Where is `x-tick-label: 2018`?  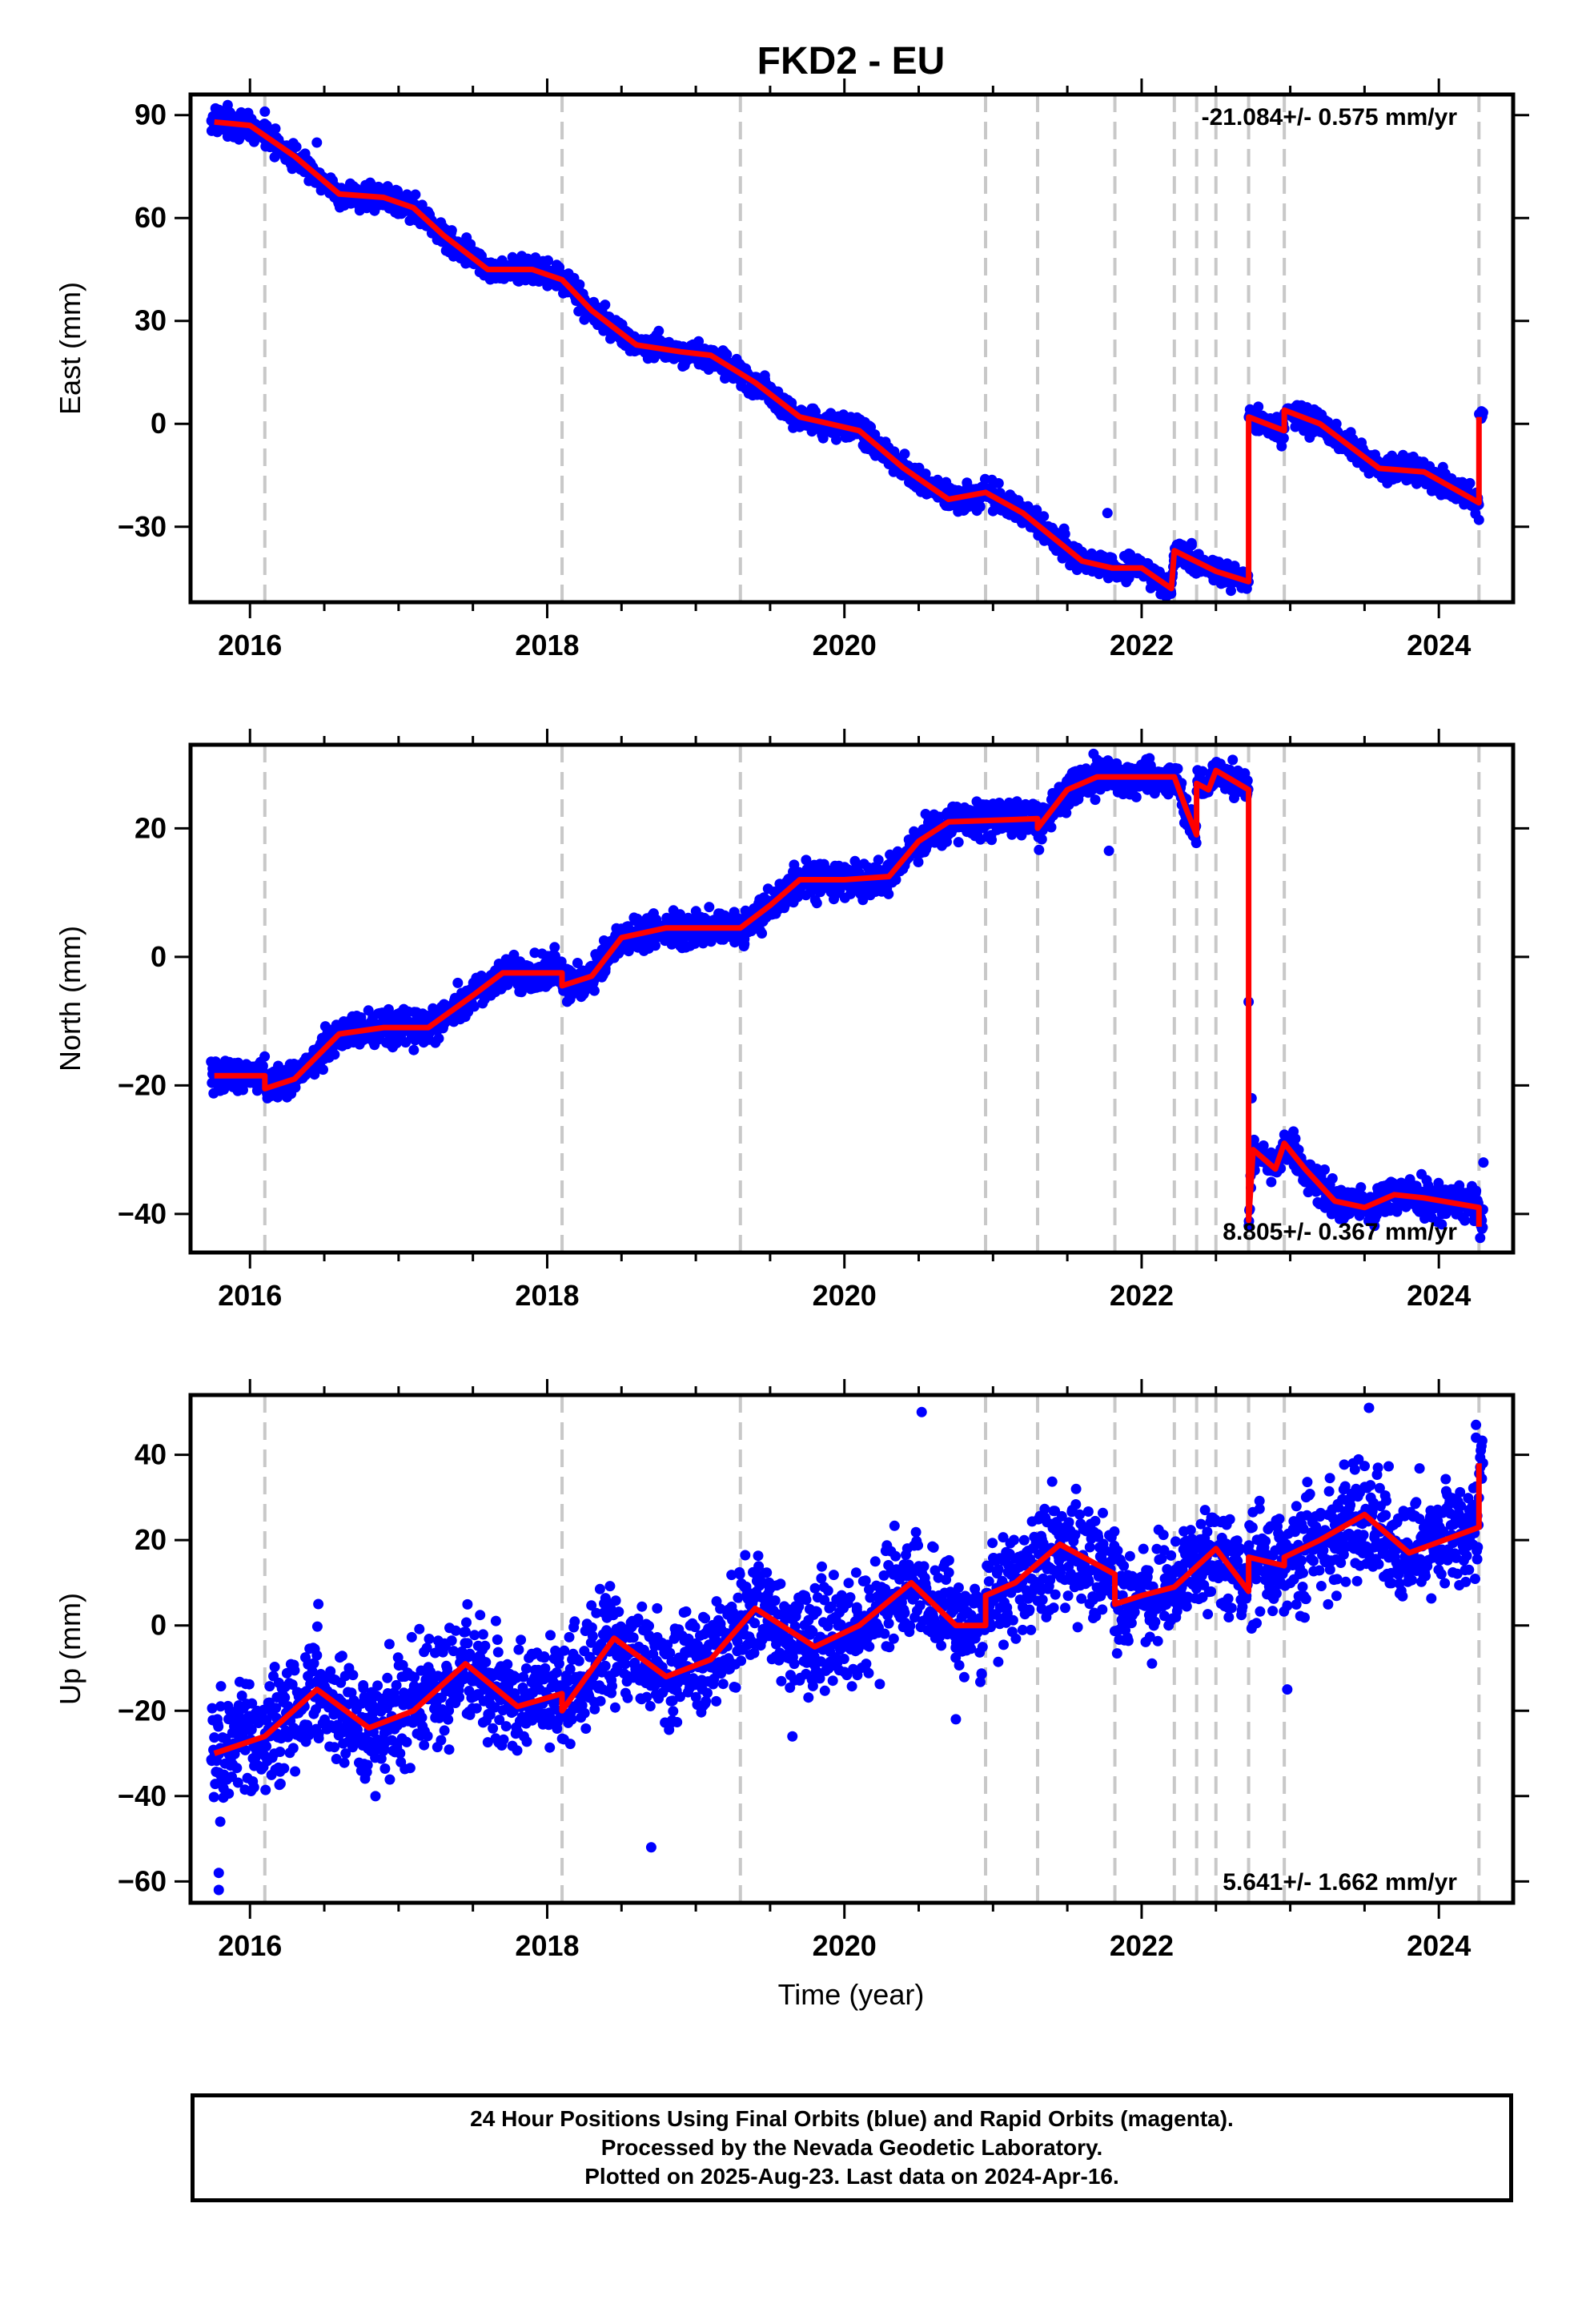
x-tick-label: 2018 is located at coordinates (547, 645).